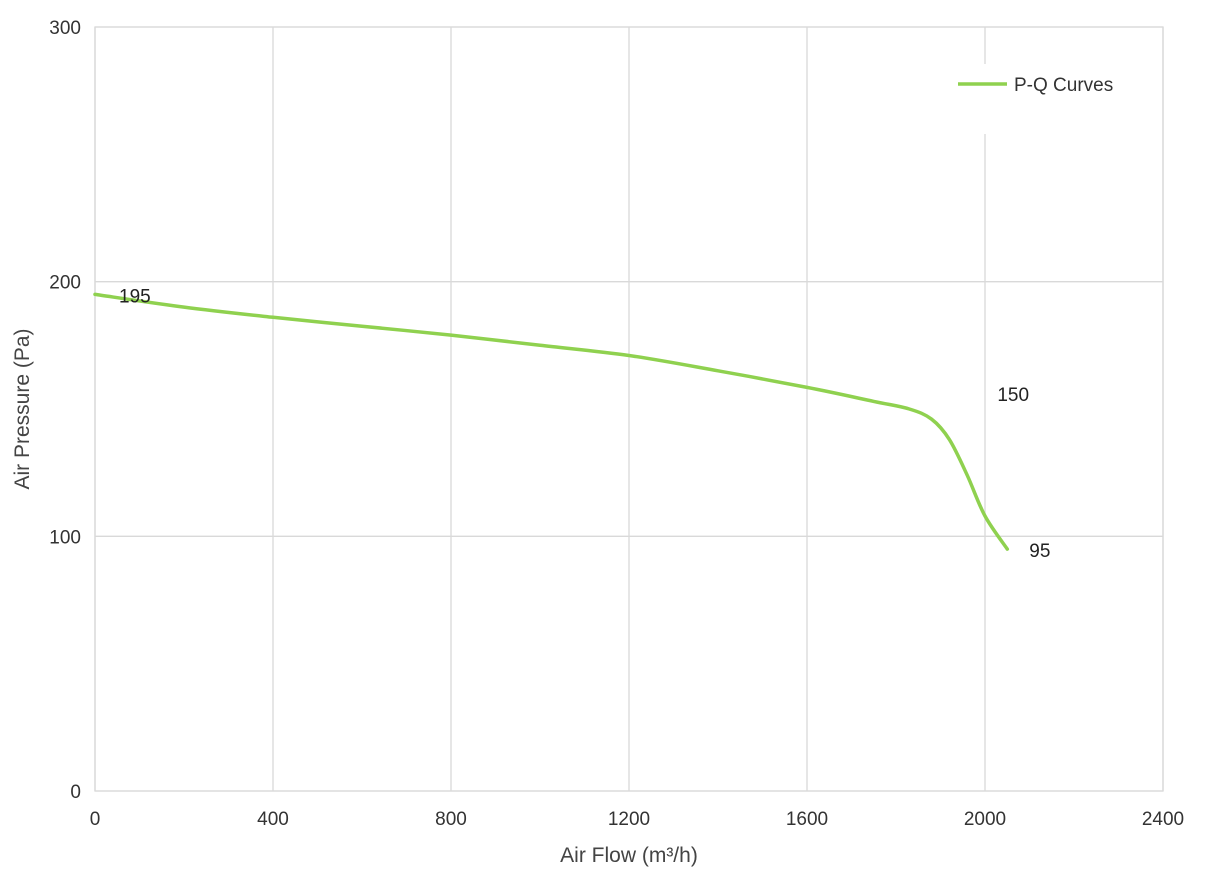 This screenshot has height=878, width=1214. Describe the element at coordinates (95, 819) in the screenshot. I see `x-tick-label: 0` at that location.